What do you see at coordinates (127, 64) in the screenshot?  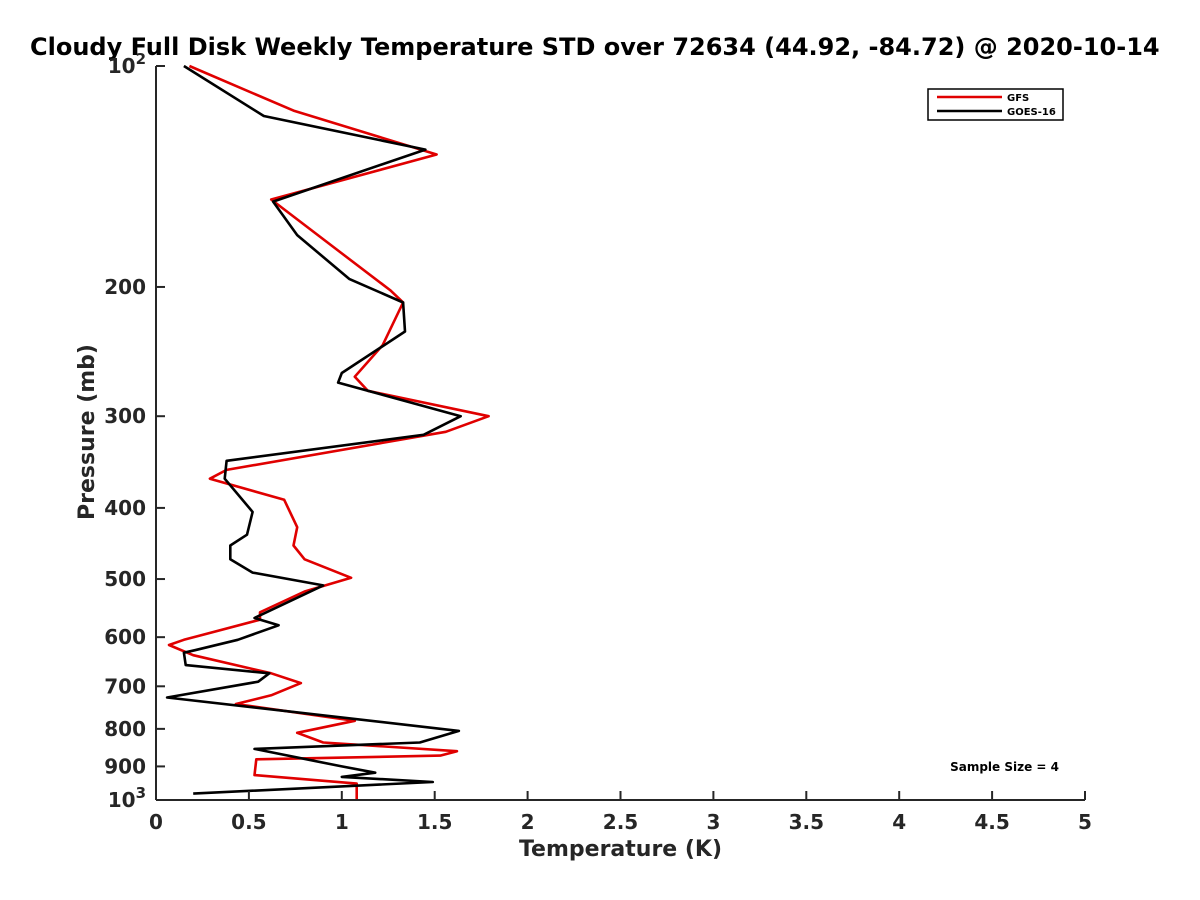 I see `y-tick-label: 10²` at bounding box center [127, 64].